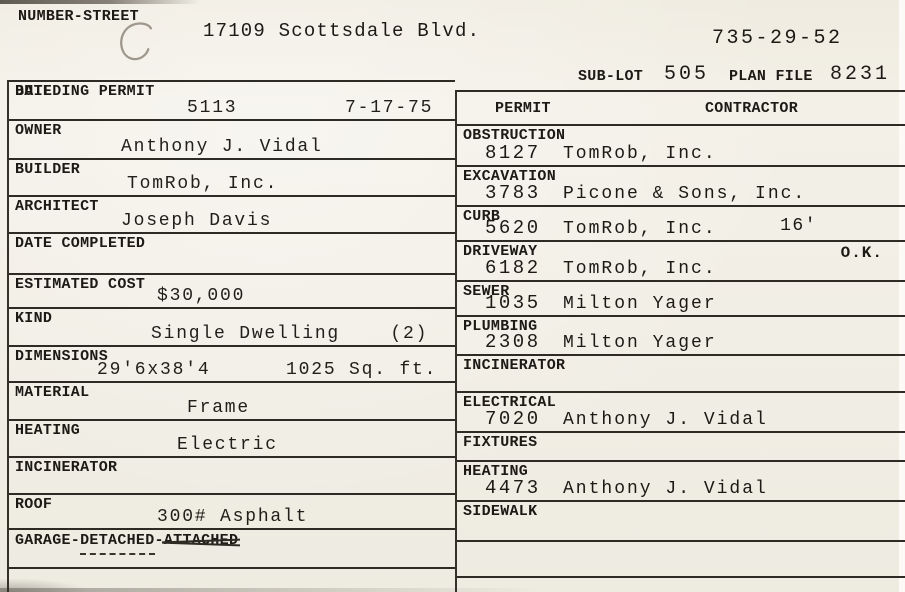  I want to click on contractor-column-header: CONTRACTOR, so click(752, 108).